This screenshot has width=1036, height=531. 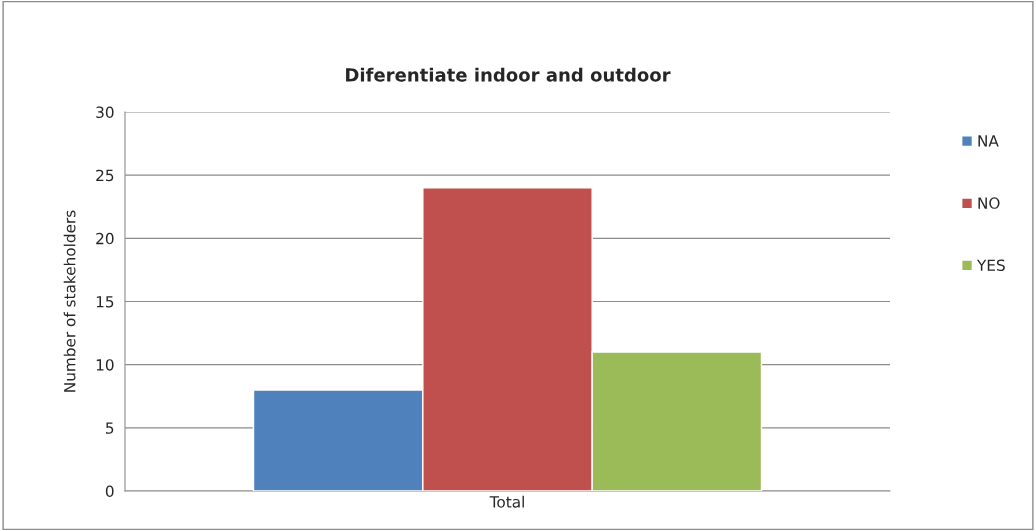 What do you see at coordinates (69, 301) in the screenshot?
I see `y-axis-title: Number of stakeholders` at bounding box center [69, 301].